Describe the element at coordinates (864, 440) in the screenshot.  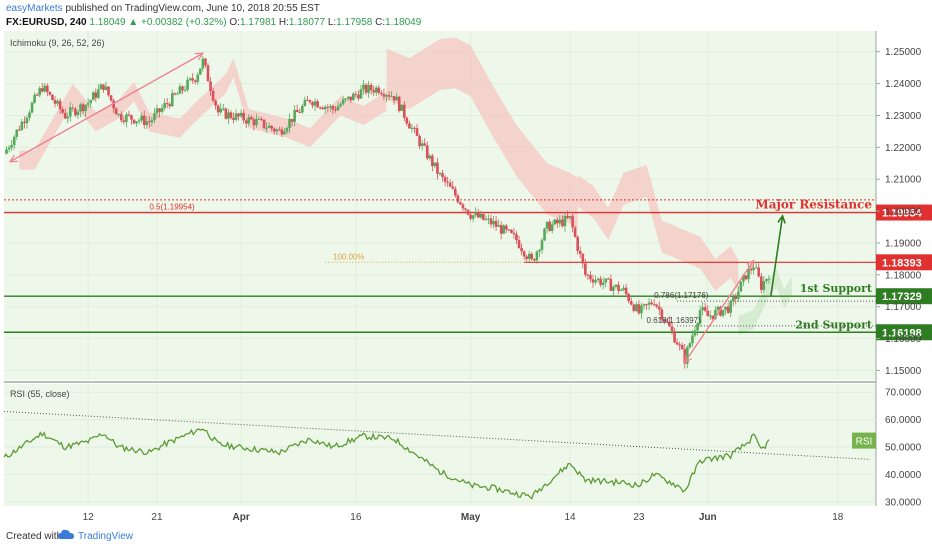
I see `rsi-badge` at that location.